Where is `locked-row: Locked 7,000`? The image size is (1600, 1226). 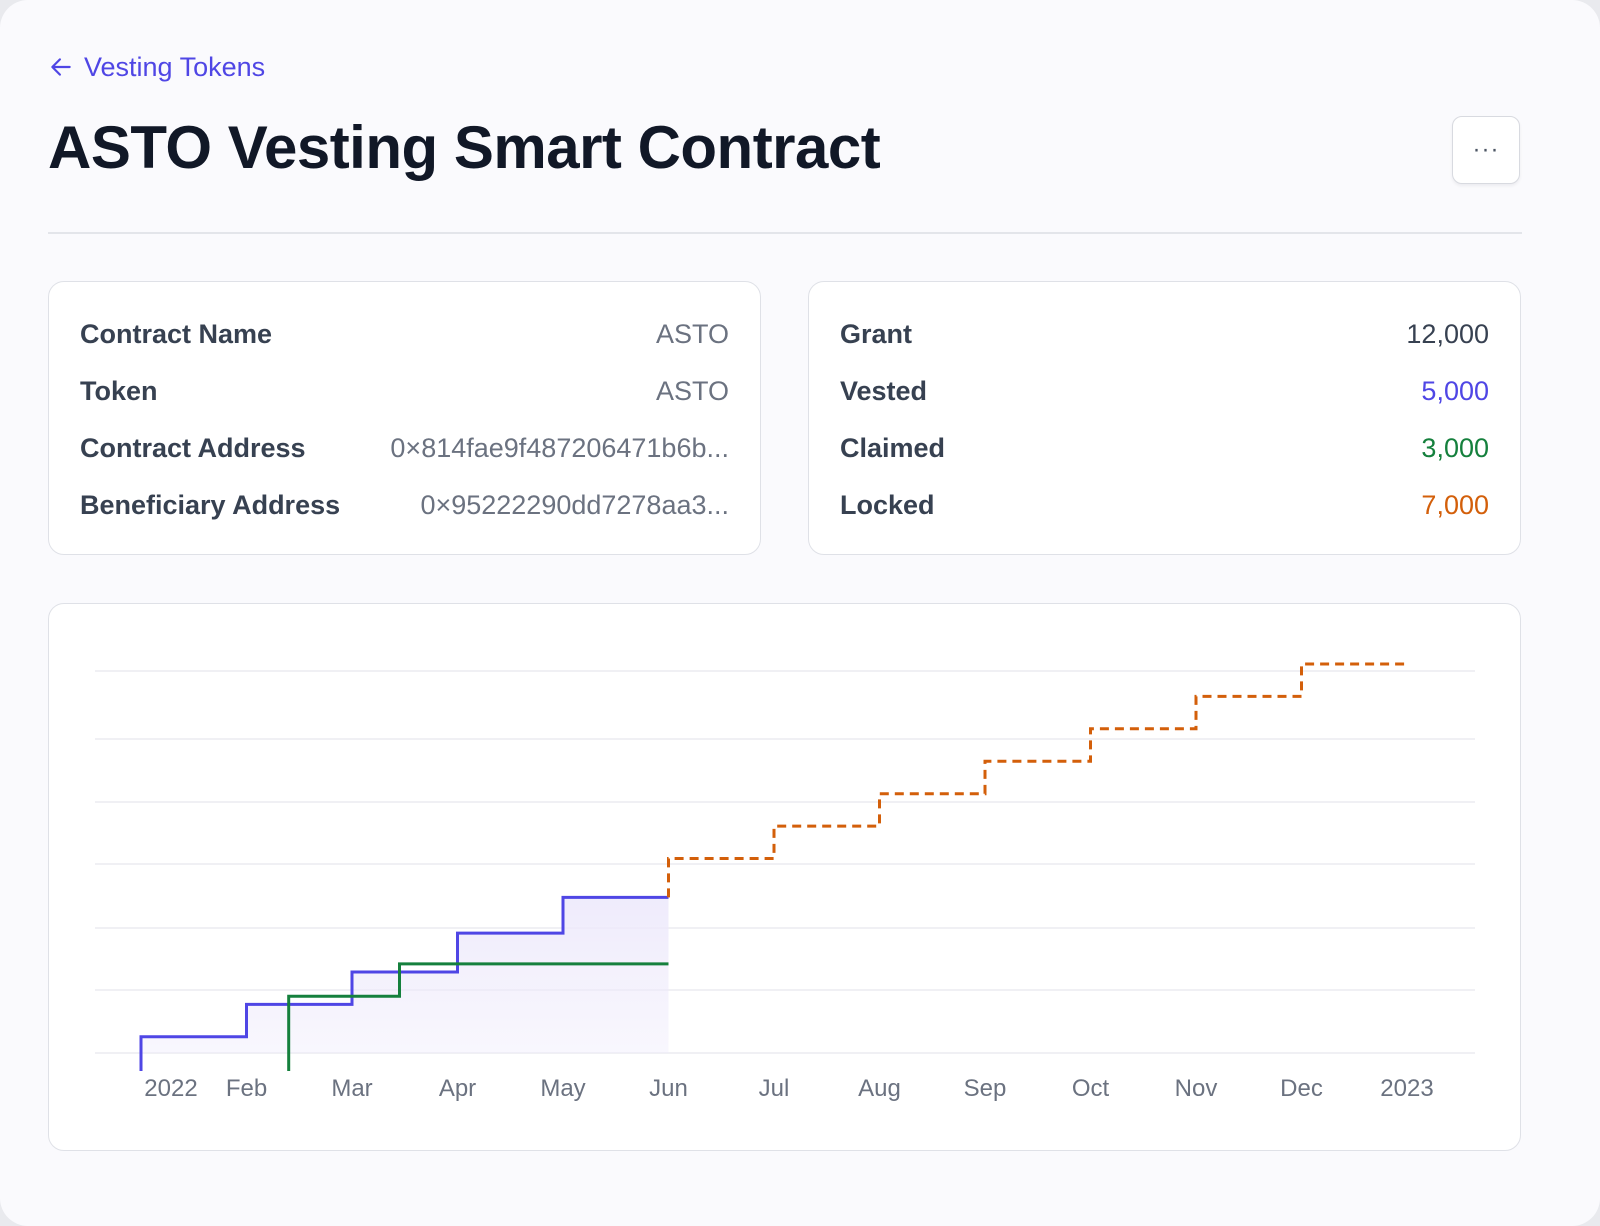 locked-row: Locked 7,000 is located at coordinates (1164, 505).